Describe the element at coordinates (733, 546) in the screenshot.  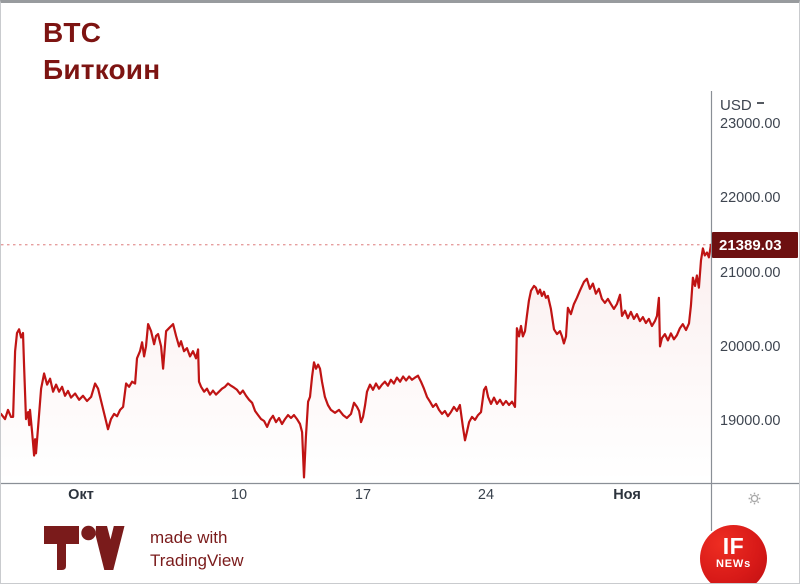
I see `ifnews-logo-text: IF` at that location.